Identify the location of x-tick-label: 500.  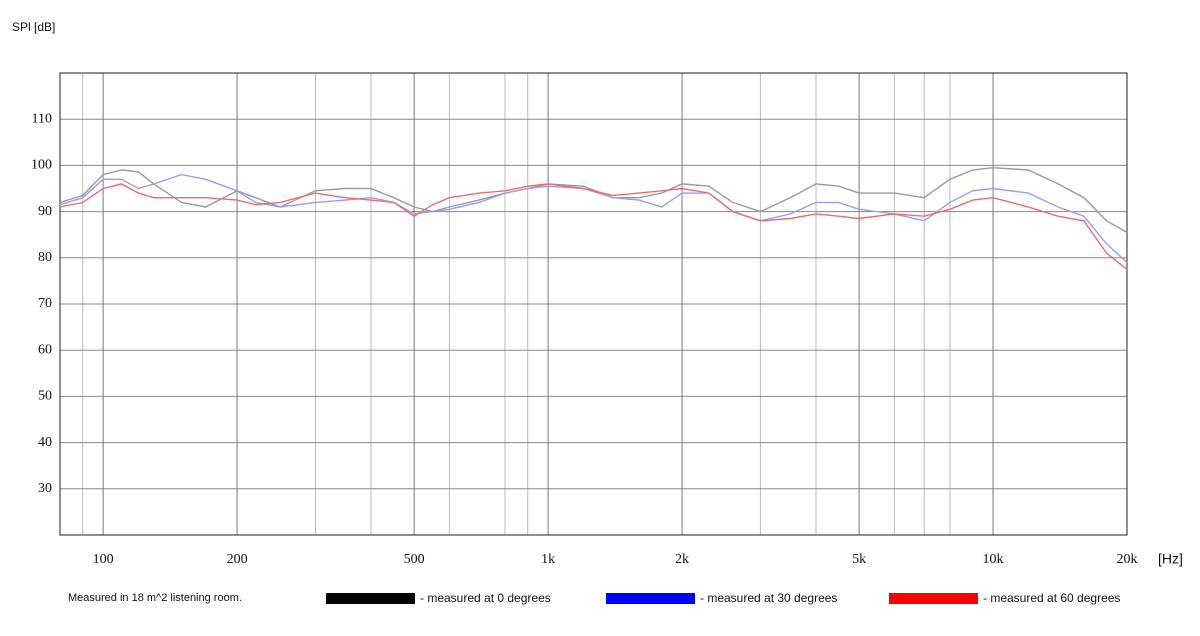
(414, 559).